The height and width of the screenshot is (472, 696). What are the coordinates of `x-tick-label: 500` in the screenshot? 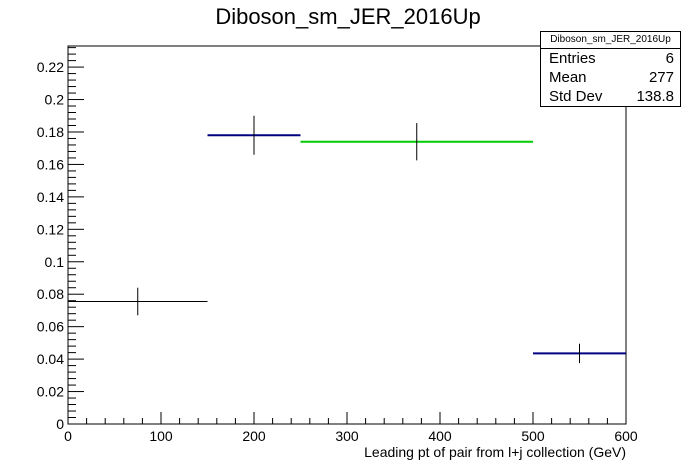 It's located at (533, 436).